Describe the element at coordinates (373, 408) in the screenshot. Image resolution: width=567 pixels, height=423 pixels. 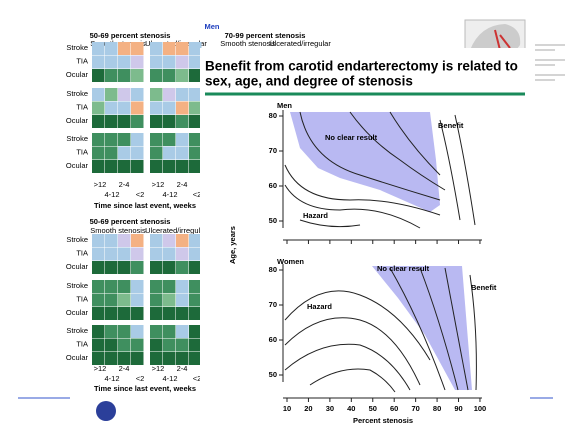
I see `x-tick-label: 50` at that location.